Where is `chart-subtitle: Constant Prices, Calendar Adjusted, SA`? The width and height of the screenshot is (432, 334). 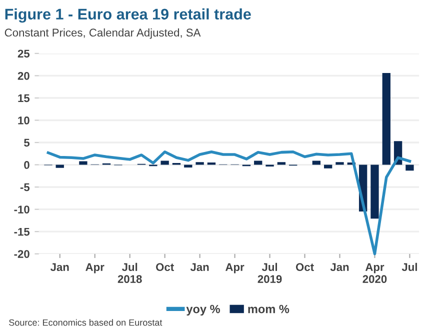 chart-subtitle: Constant Prices, Calendar Adjusted, SA is located at coordinates (102, 33).